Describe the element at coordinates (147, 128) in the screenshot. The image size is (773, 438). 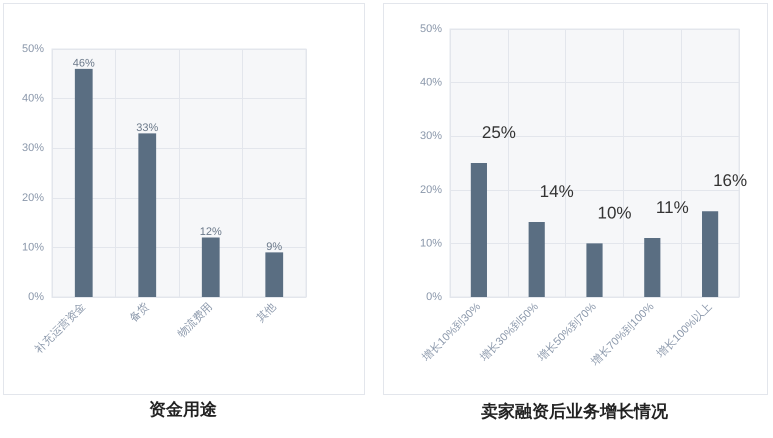
I see `data-label: 33%` at that location.